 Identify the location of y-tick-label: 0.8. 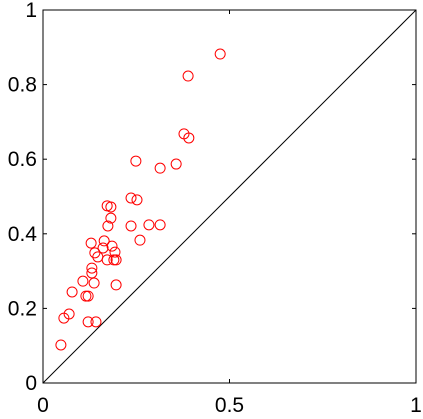
(22, 85).